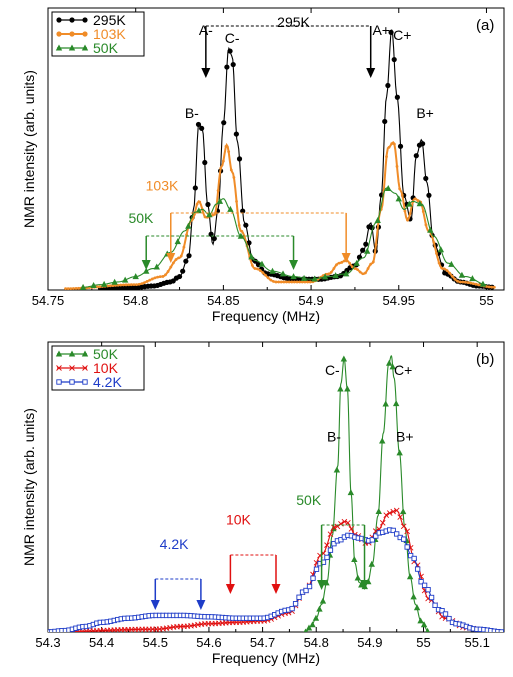 The height and width of the screenshot is (677, 513). What do you see at coordinates (310, 300) in the screenshot?
I see `x-tick-label: 54.9` at bounding box center [310, 300].